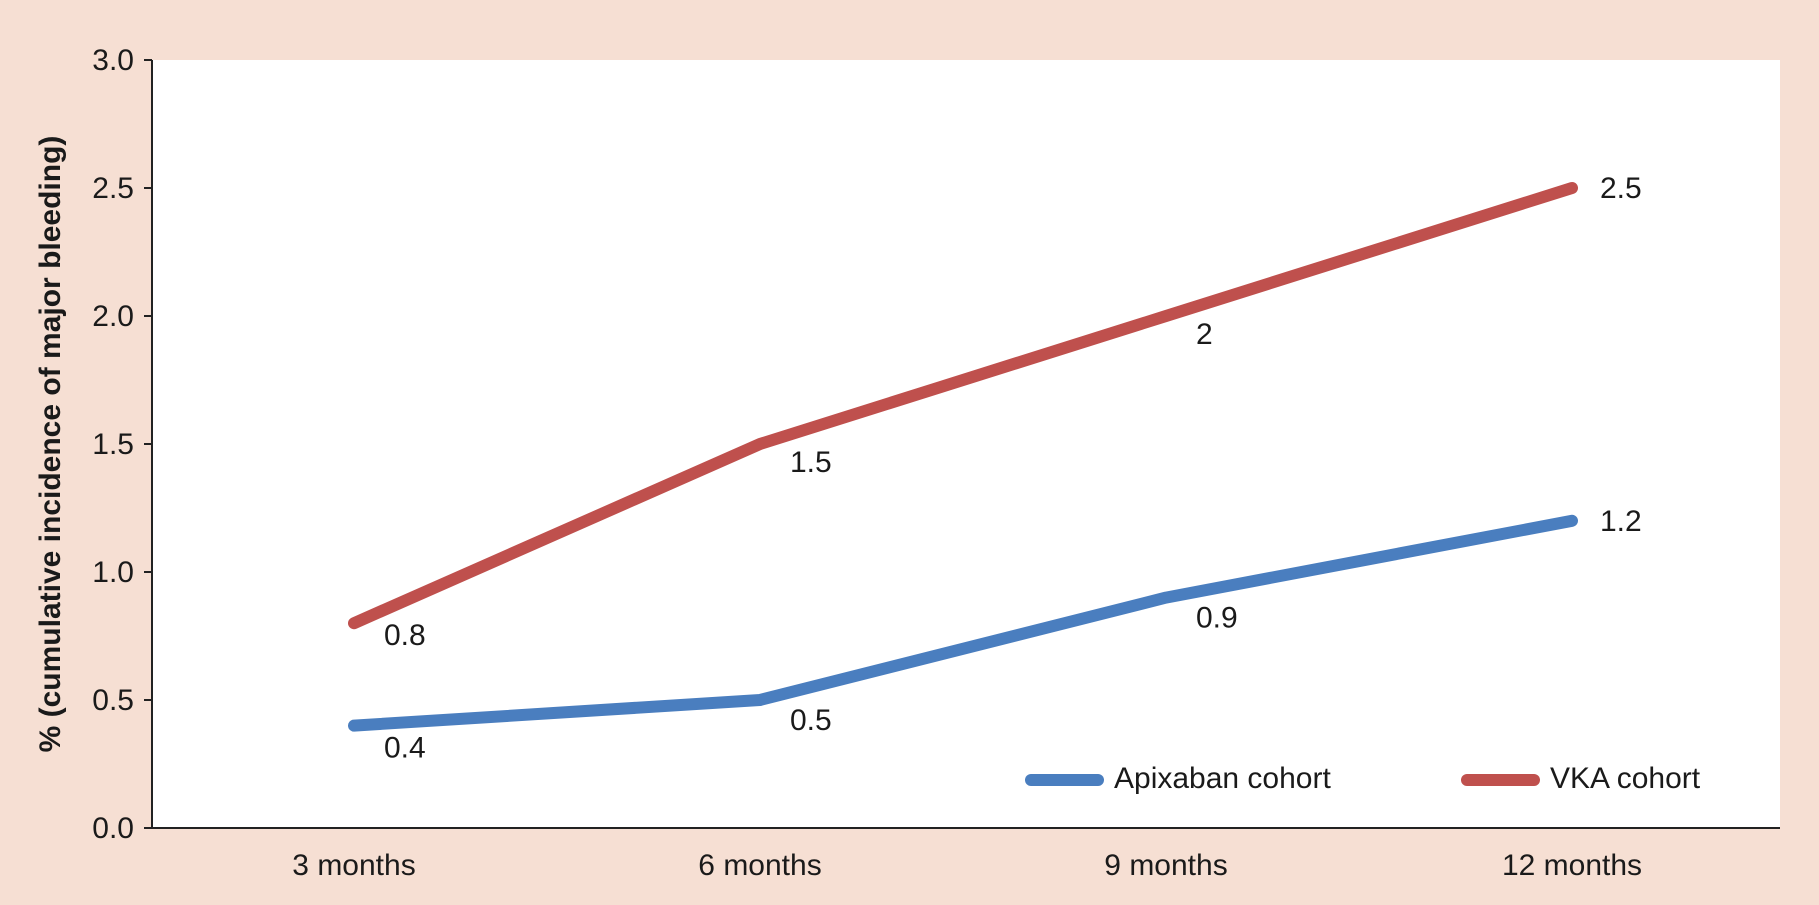  I want to click on data-label: 0.8, so click(405, 635).